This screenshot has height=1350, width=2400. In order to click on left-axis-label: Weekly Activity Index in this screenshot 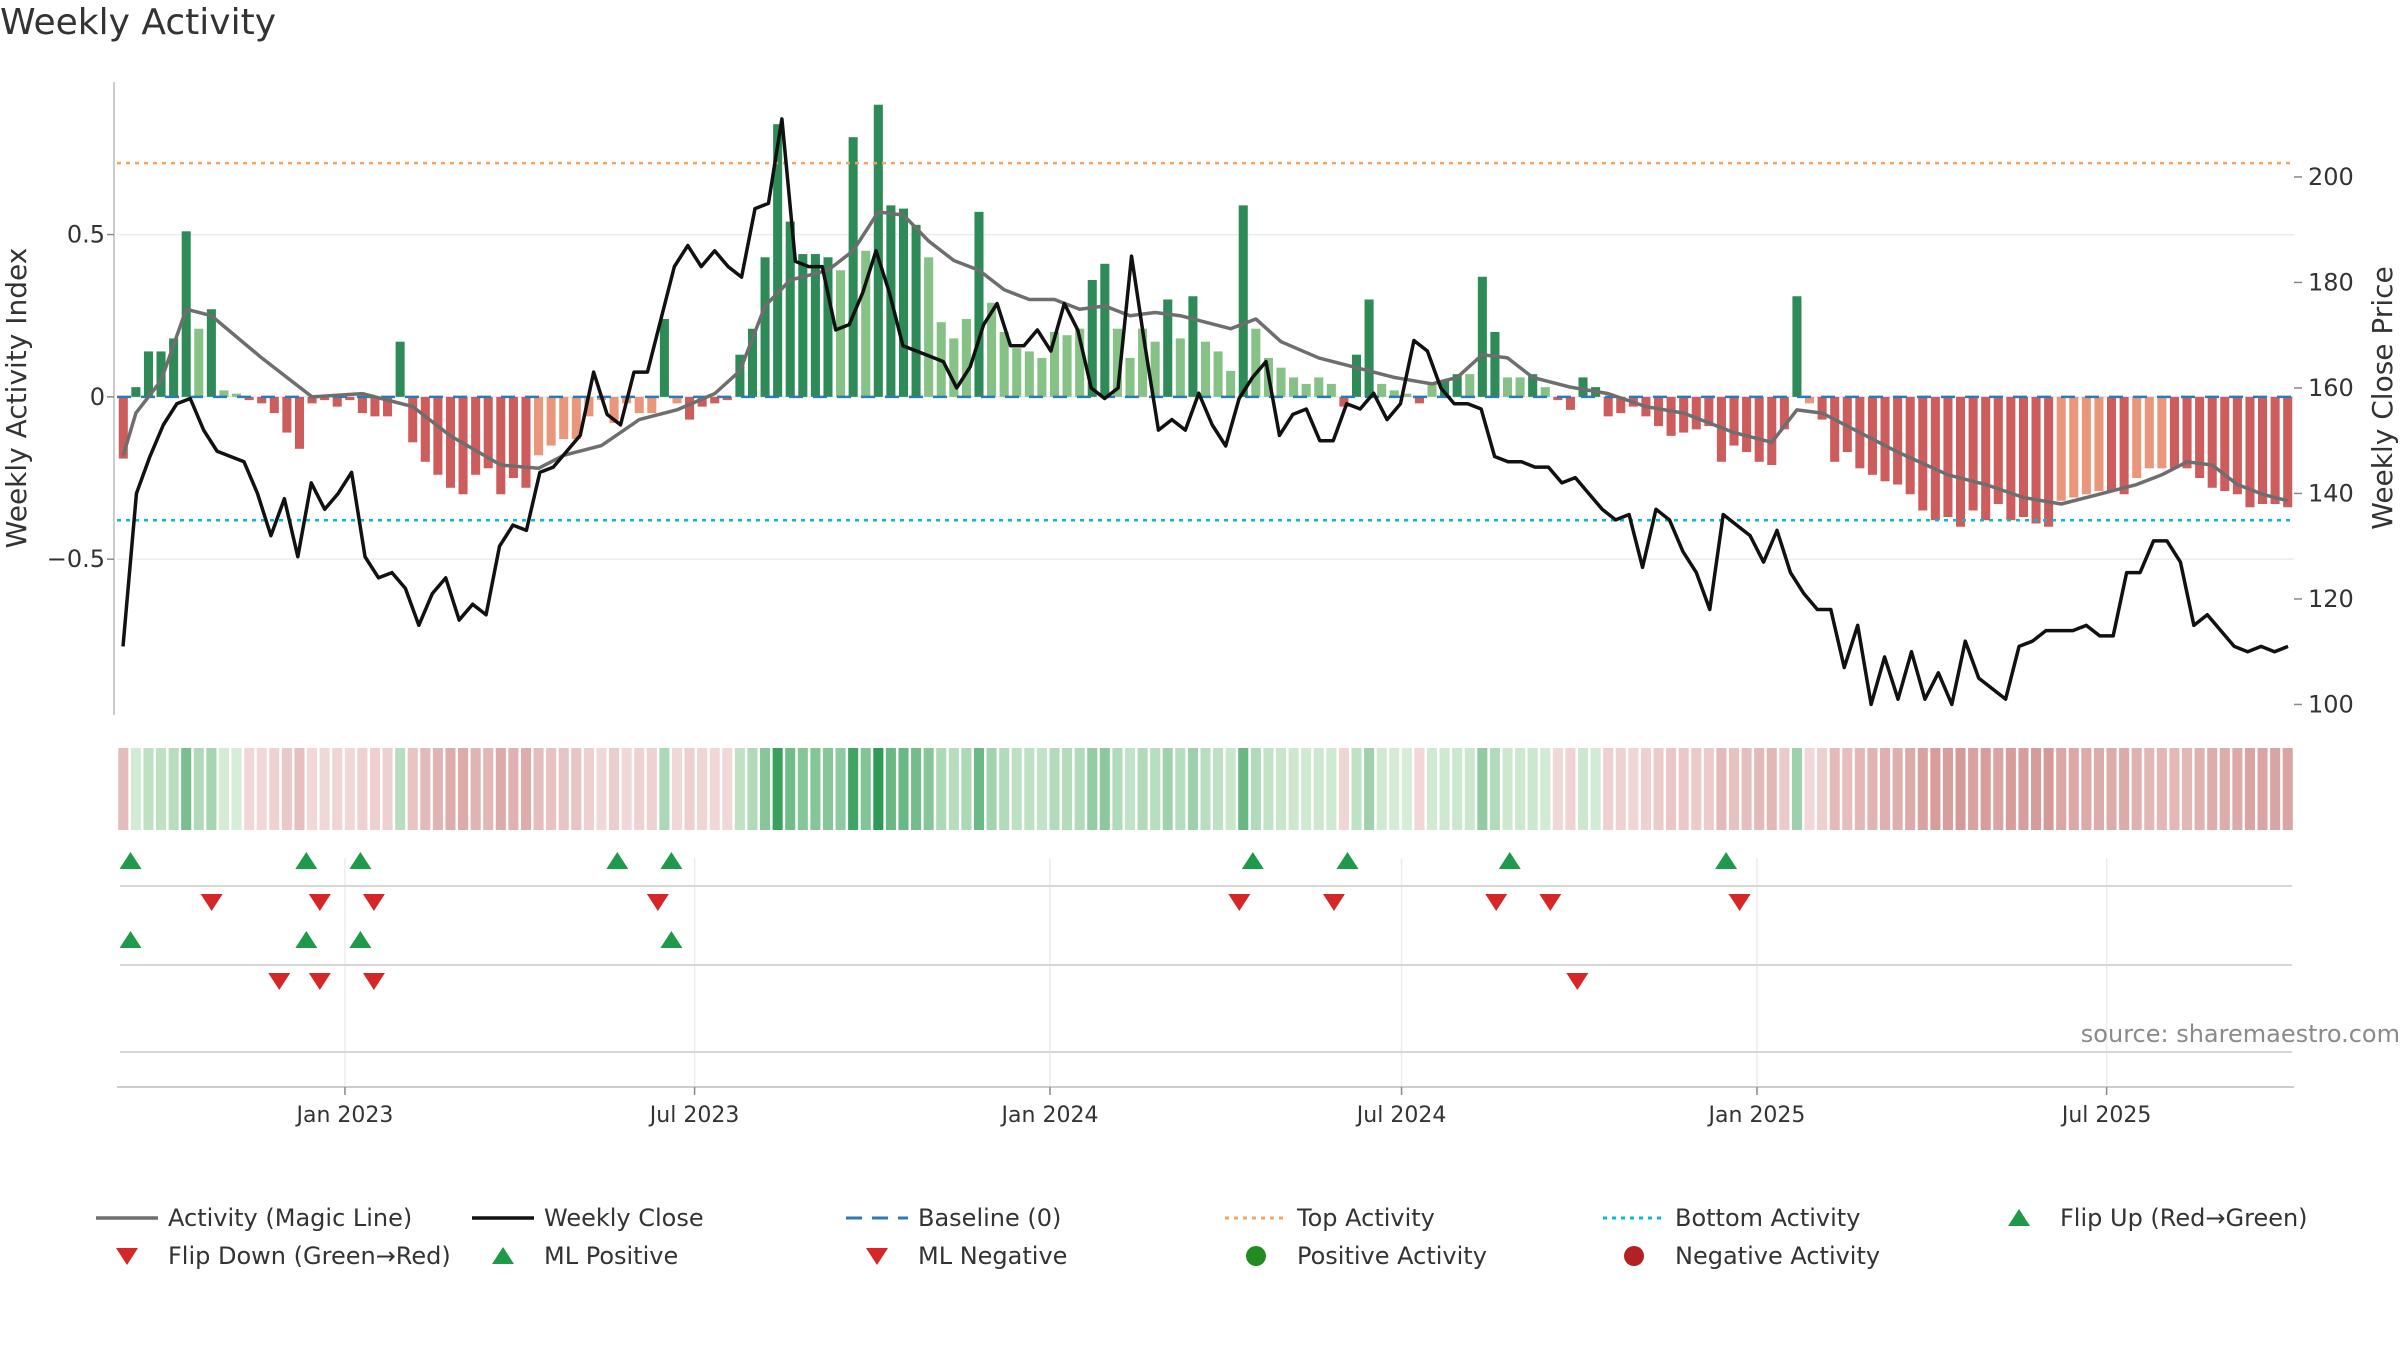, I will do `click(16, 398)`.